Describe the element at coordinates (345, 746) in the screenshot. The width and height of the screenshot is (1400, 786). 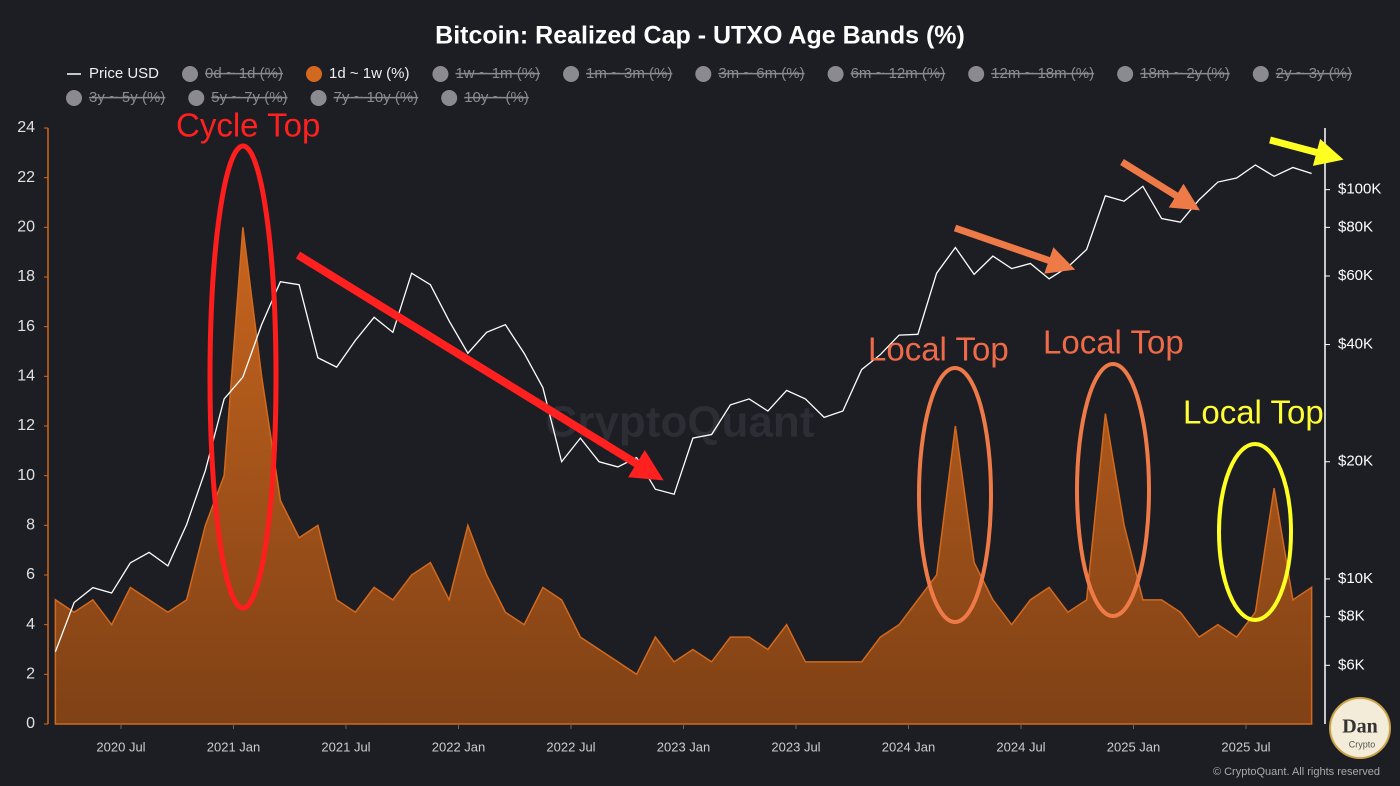
I see `x-tick-label: 2021 Jul` at that location.